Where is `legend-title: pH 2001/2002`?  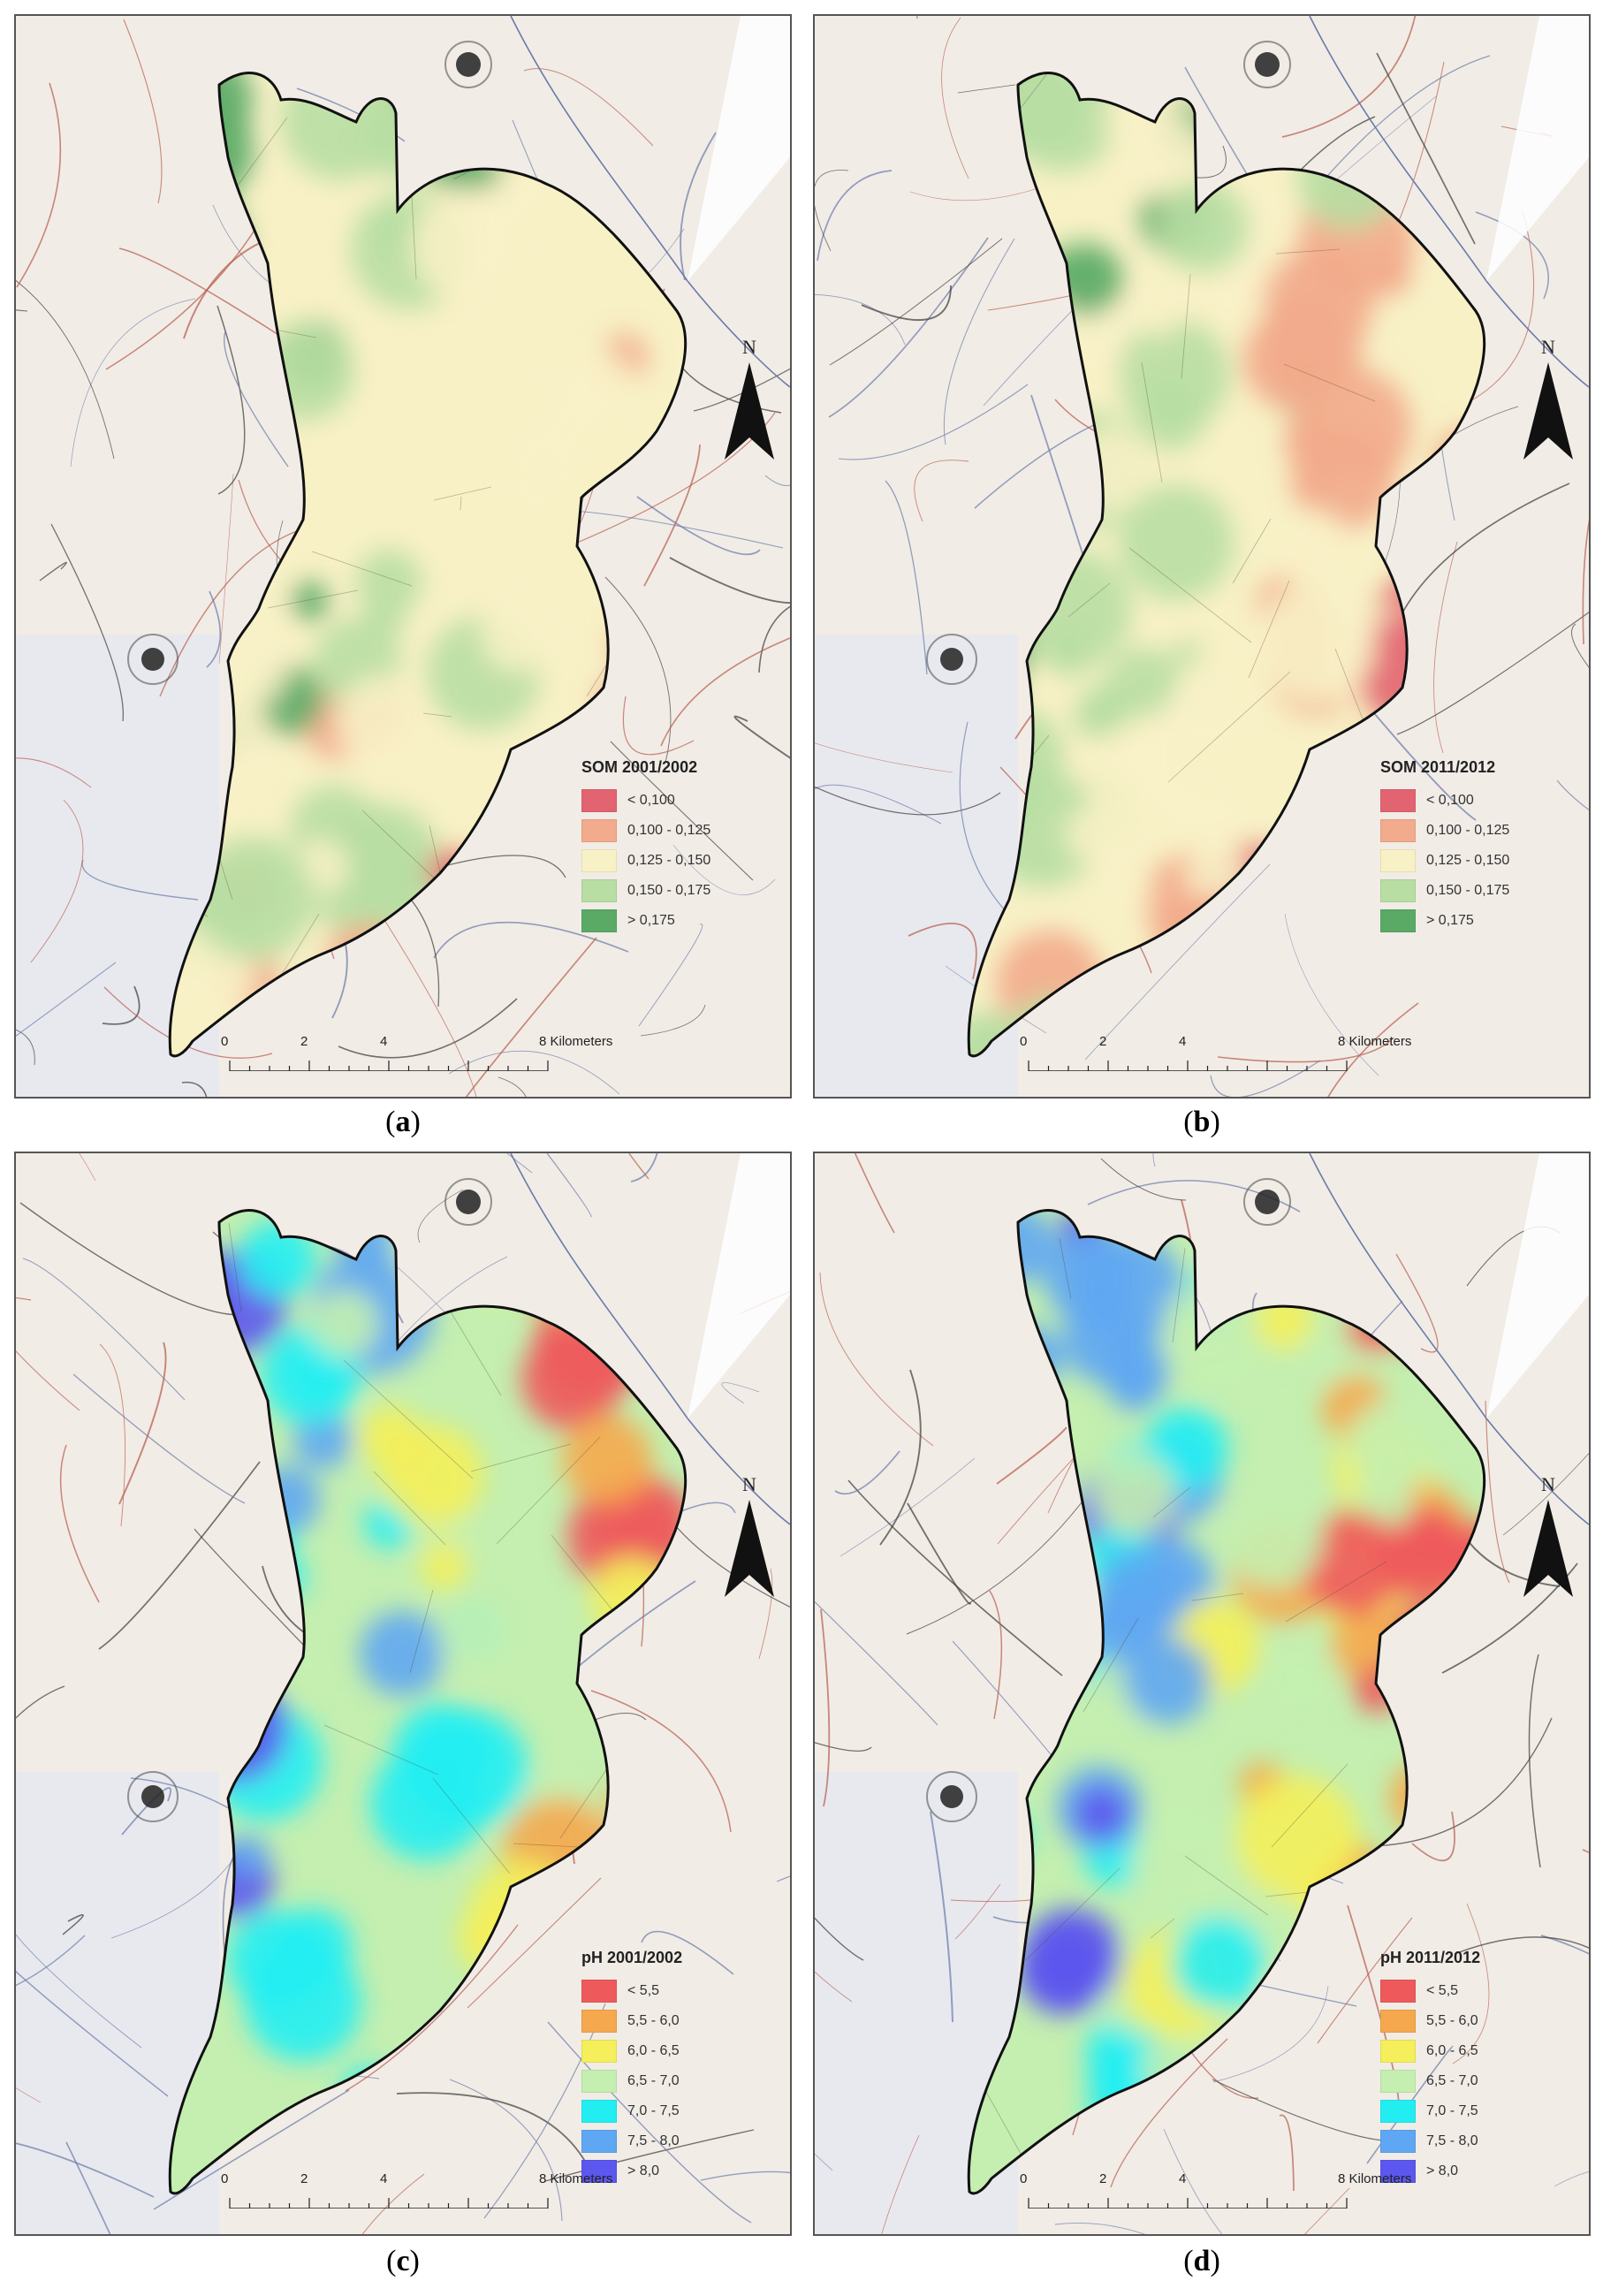
legend-title: pH 2001/2002 is located at coordinates (632, 1957).